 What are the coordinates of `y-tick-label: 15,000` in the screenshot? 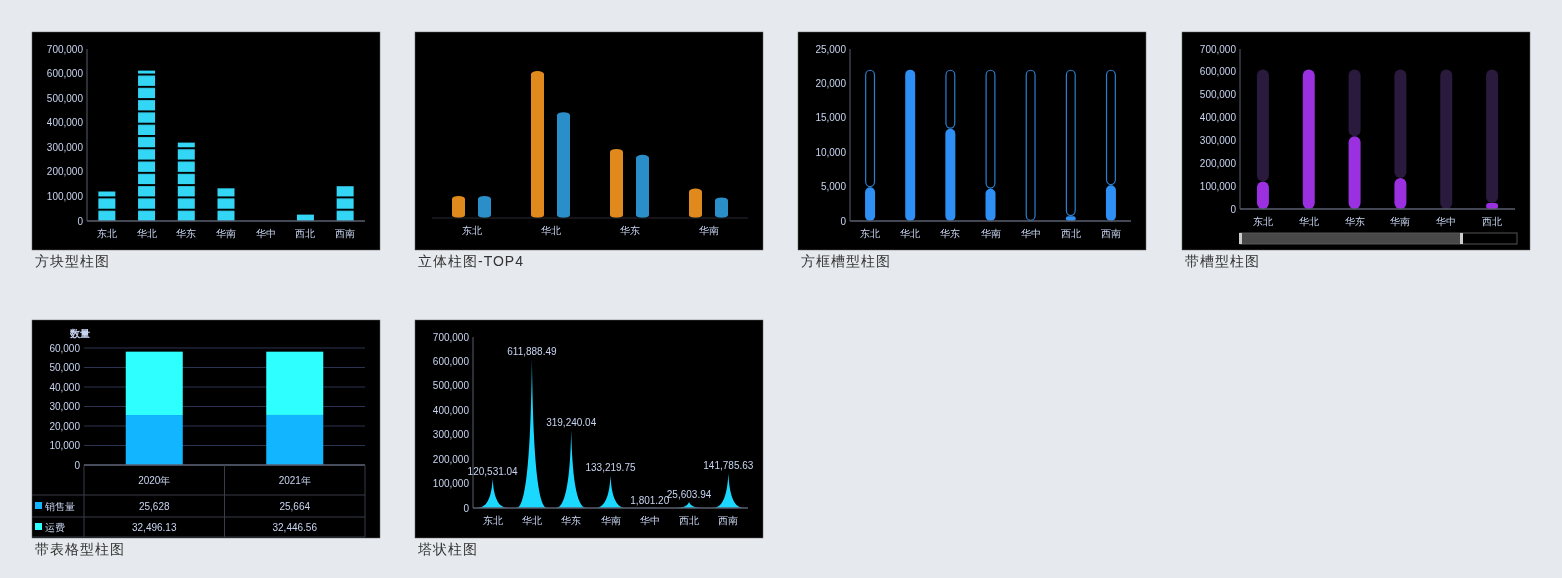 It's located at (831, 118).